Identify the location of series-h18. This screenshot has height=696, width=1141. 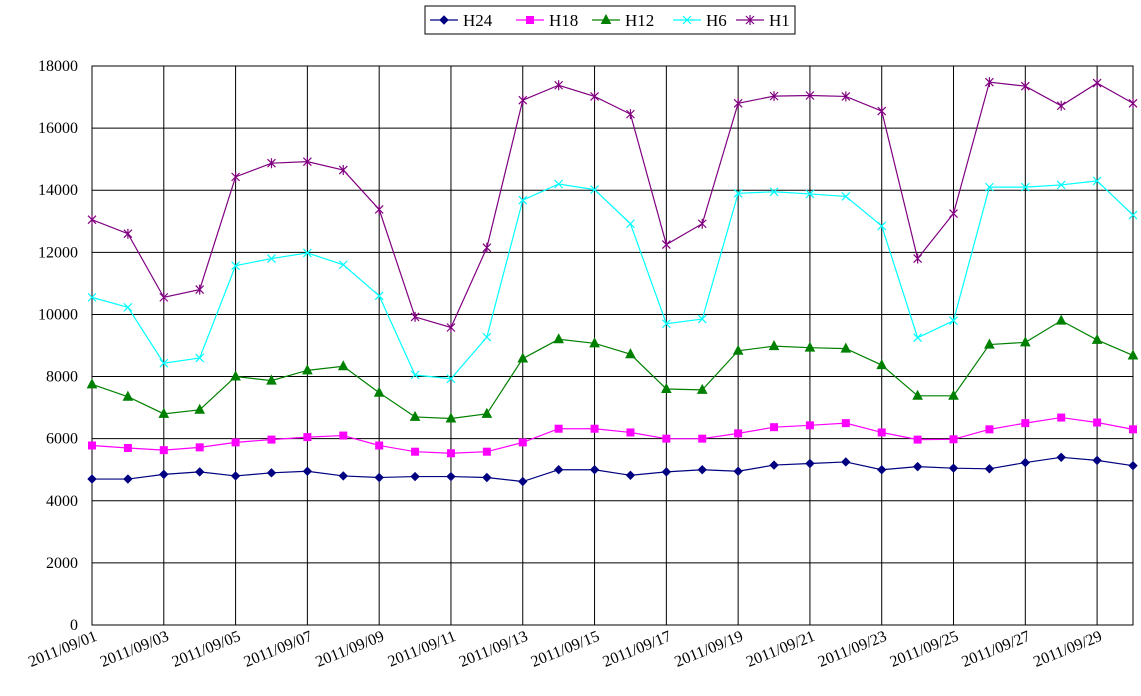
(612, 435).